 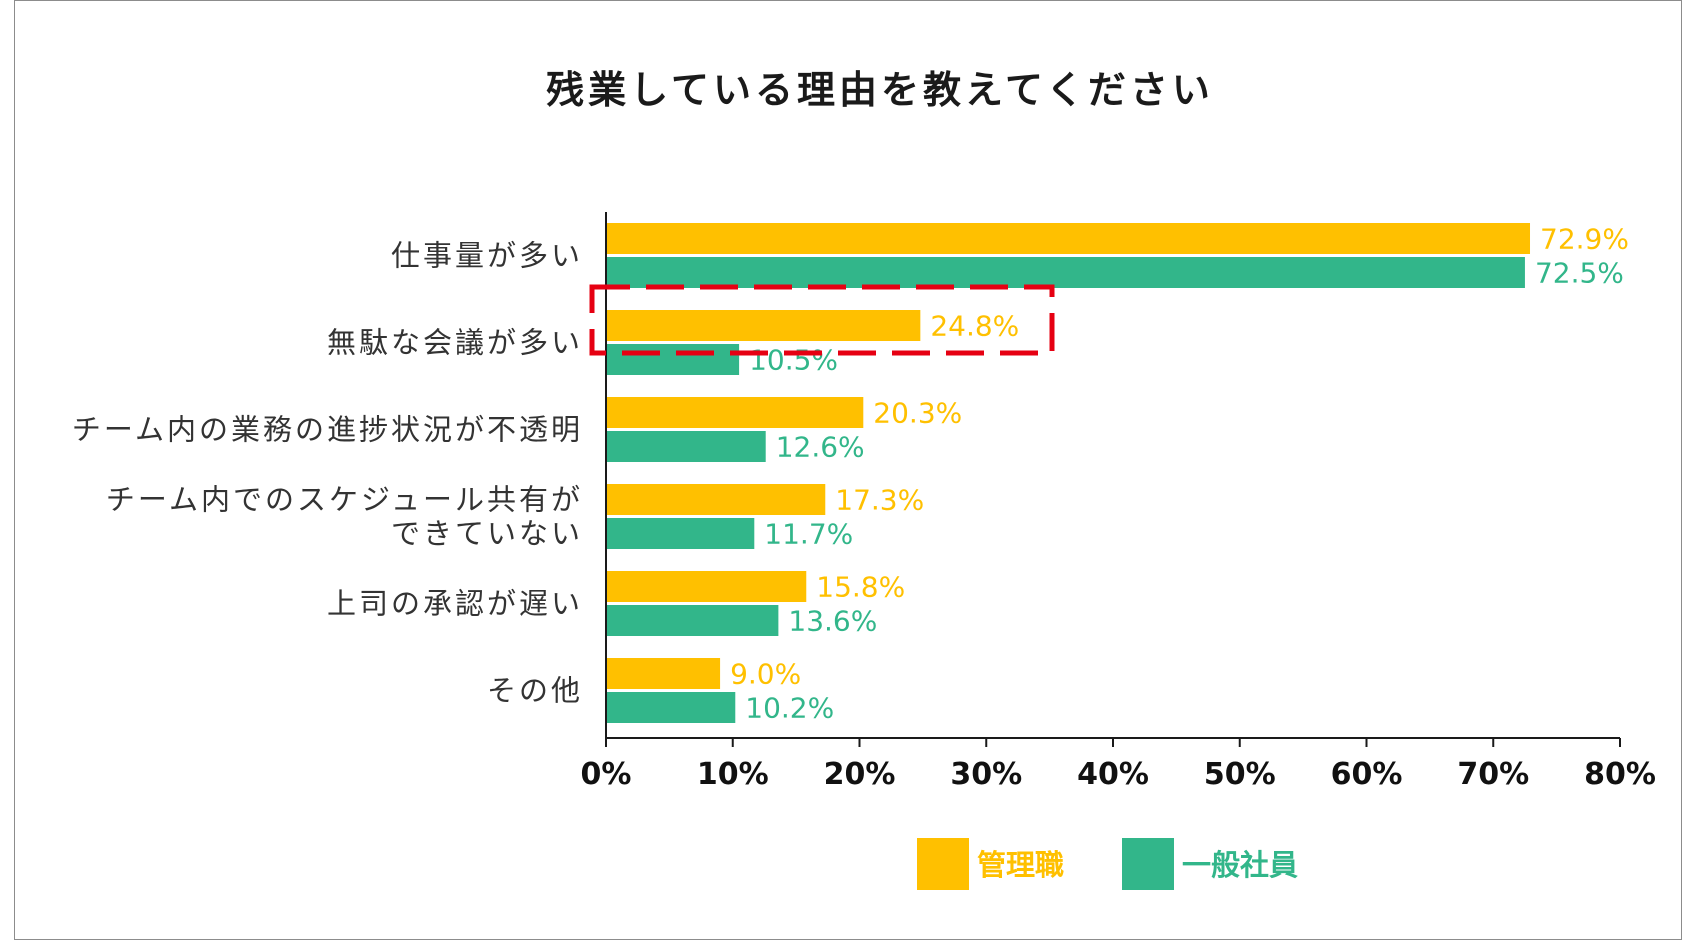 I want to click on data-label: 24.8%, so click(x=974, y=326).